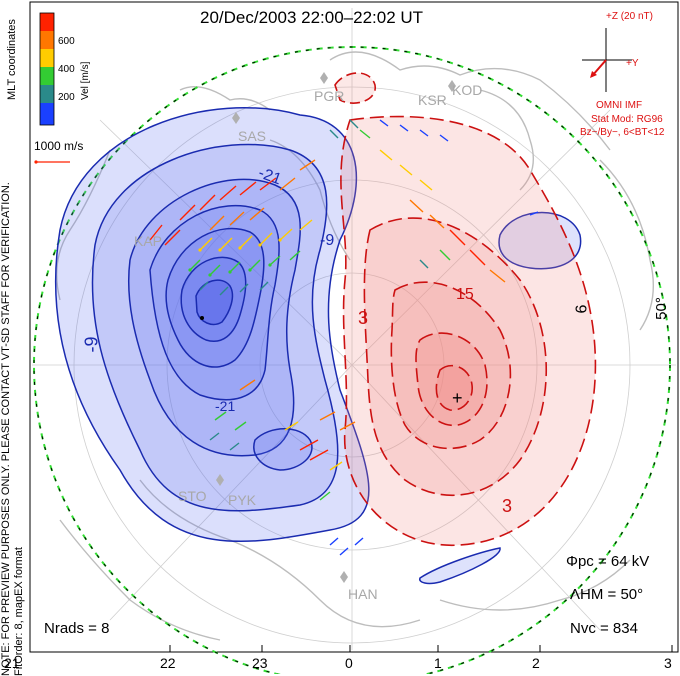  Describe the element at coordinates (59, 146) in the screenshot. I see `vector-scale-label: 1000 m/s` at that location.